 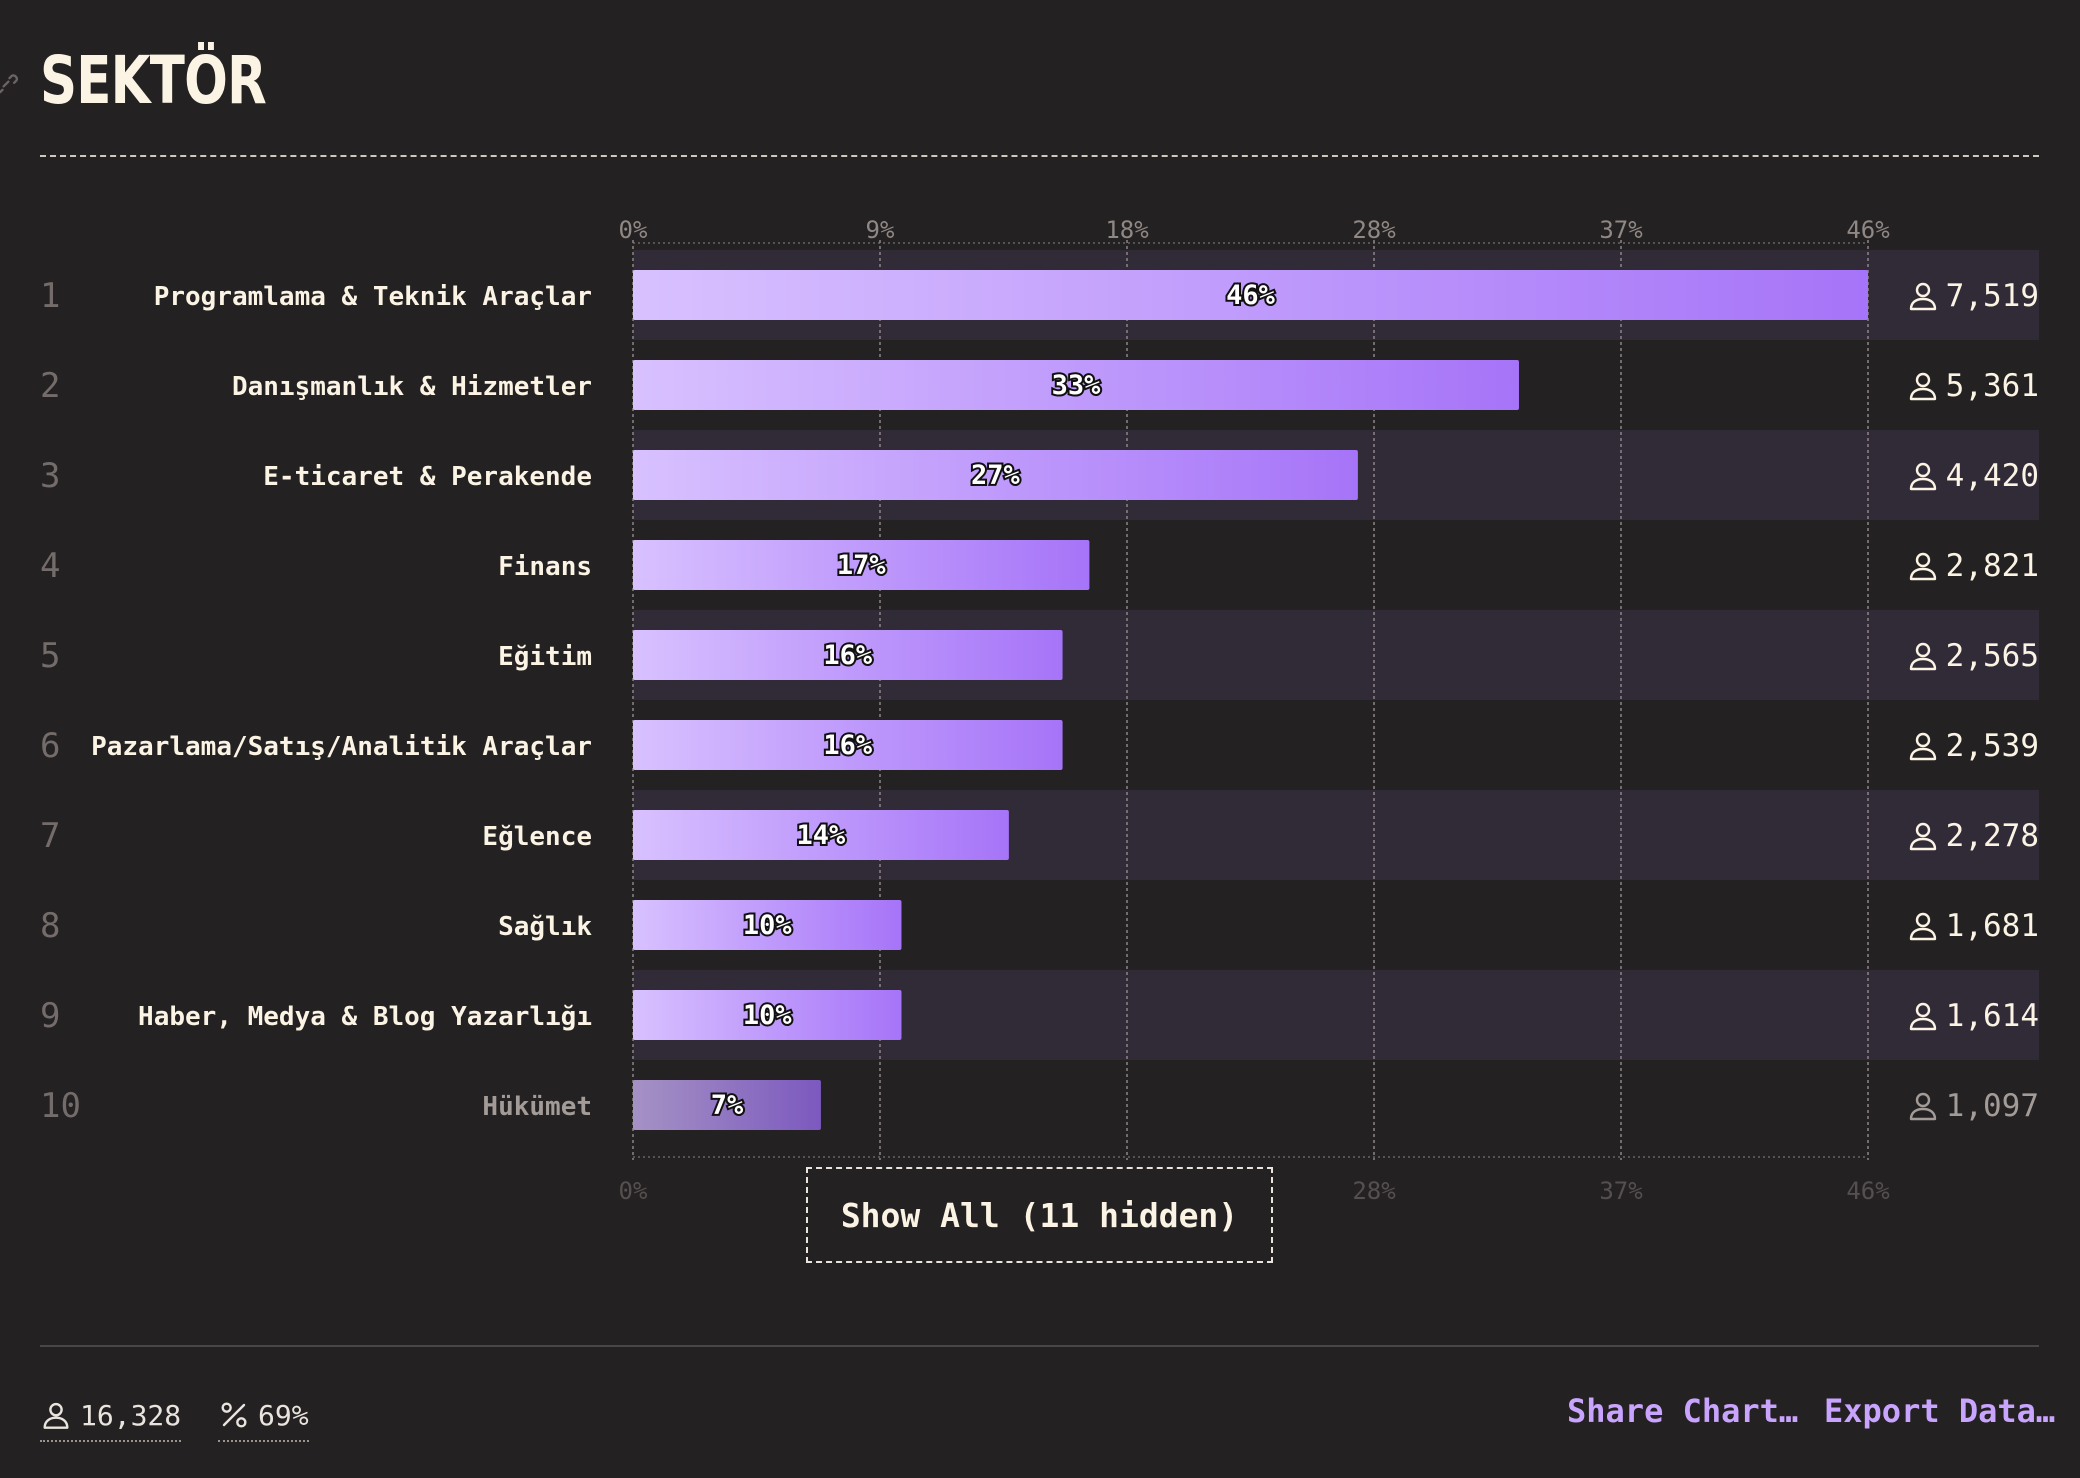 I want to click on bar-value-label: 14%, so click(x=822, y=835).